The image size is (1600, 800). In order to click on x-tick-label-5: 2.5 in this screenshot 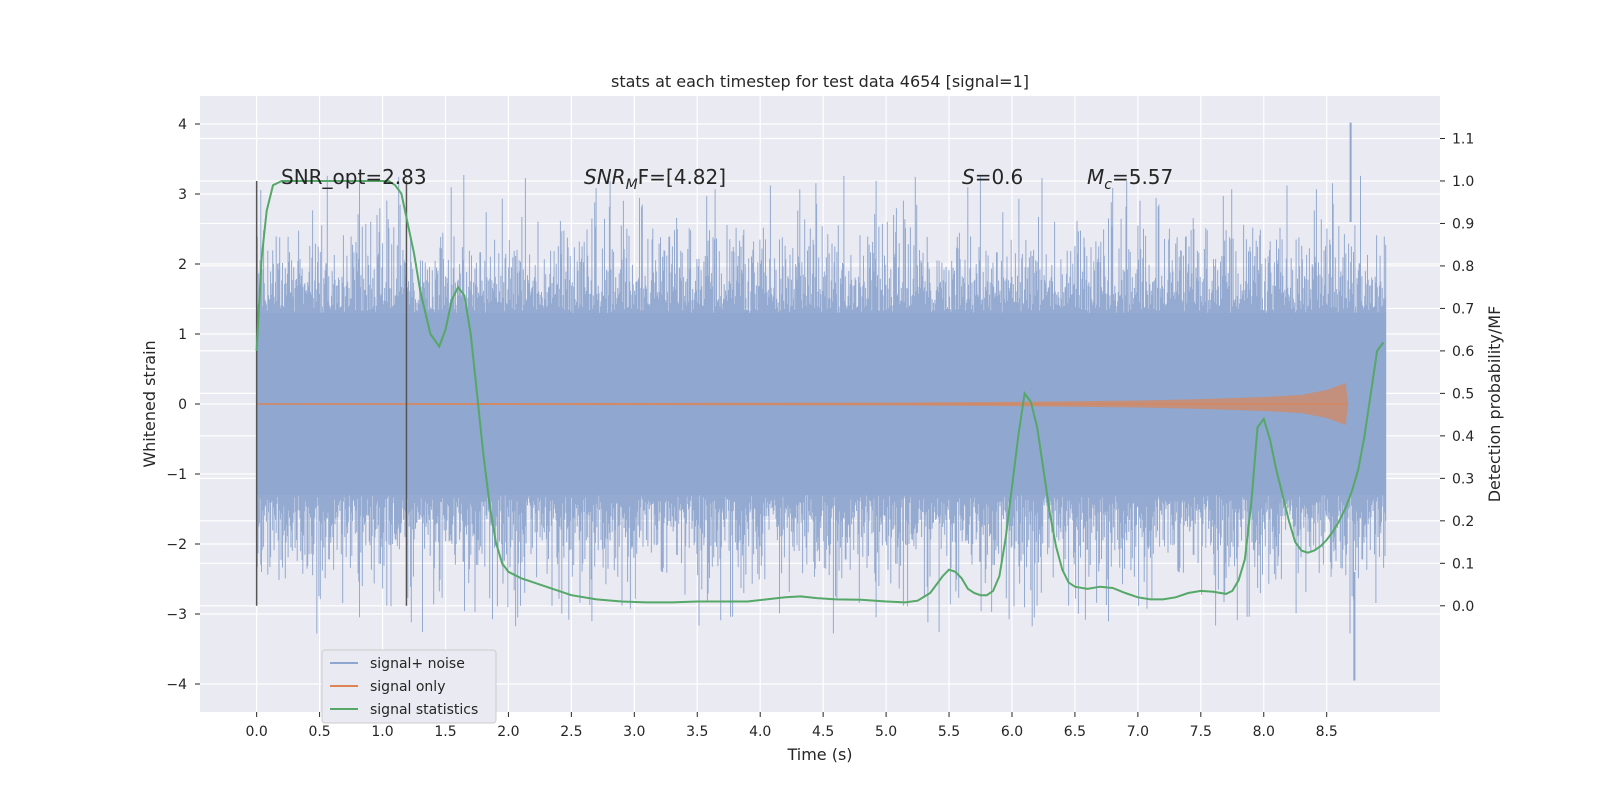, I will do `click(571, 732)`.